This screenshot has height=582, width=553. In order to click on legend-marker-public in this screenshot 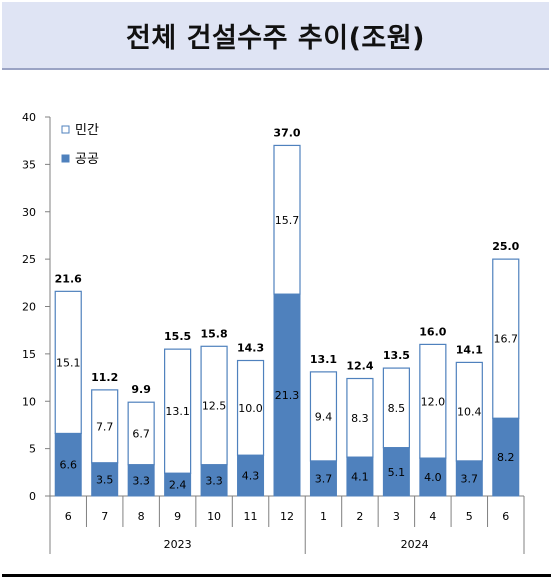, I will do `click(65, 158)`.